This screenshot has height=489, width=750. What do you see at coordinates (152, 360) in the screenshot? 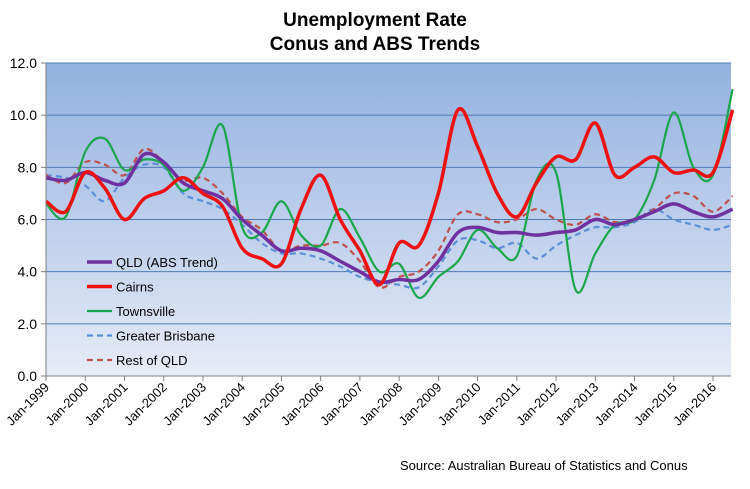
I see `legend-label: Rest of QLD` at bounding box center [152, 360].